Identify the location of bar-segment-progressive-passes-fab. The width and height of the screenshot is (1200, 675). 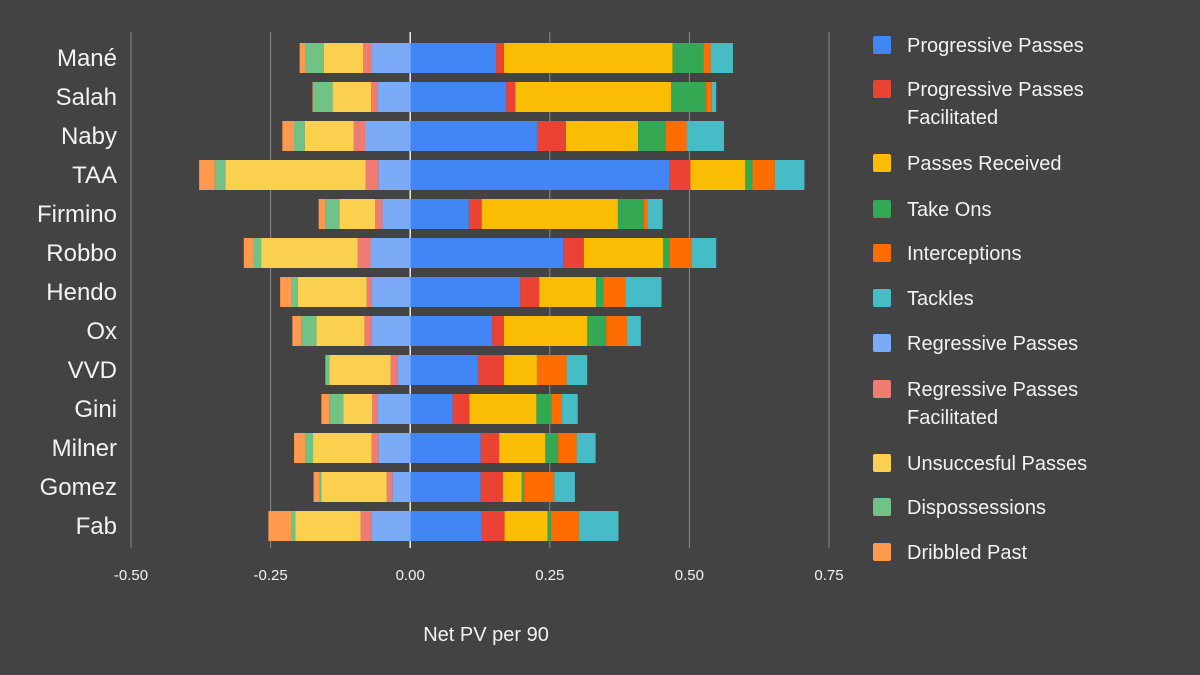
(446, 526).